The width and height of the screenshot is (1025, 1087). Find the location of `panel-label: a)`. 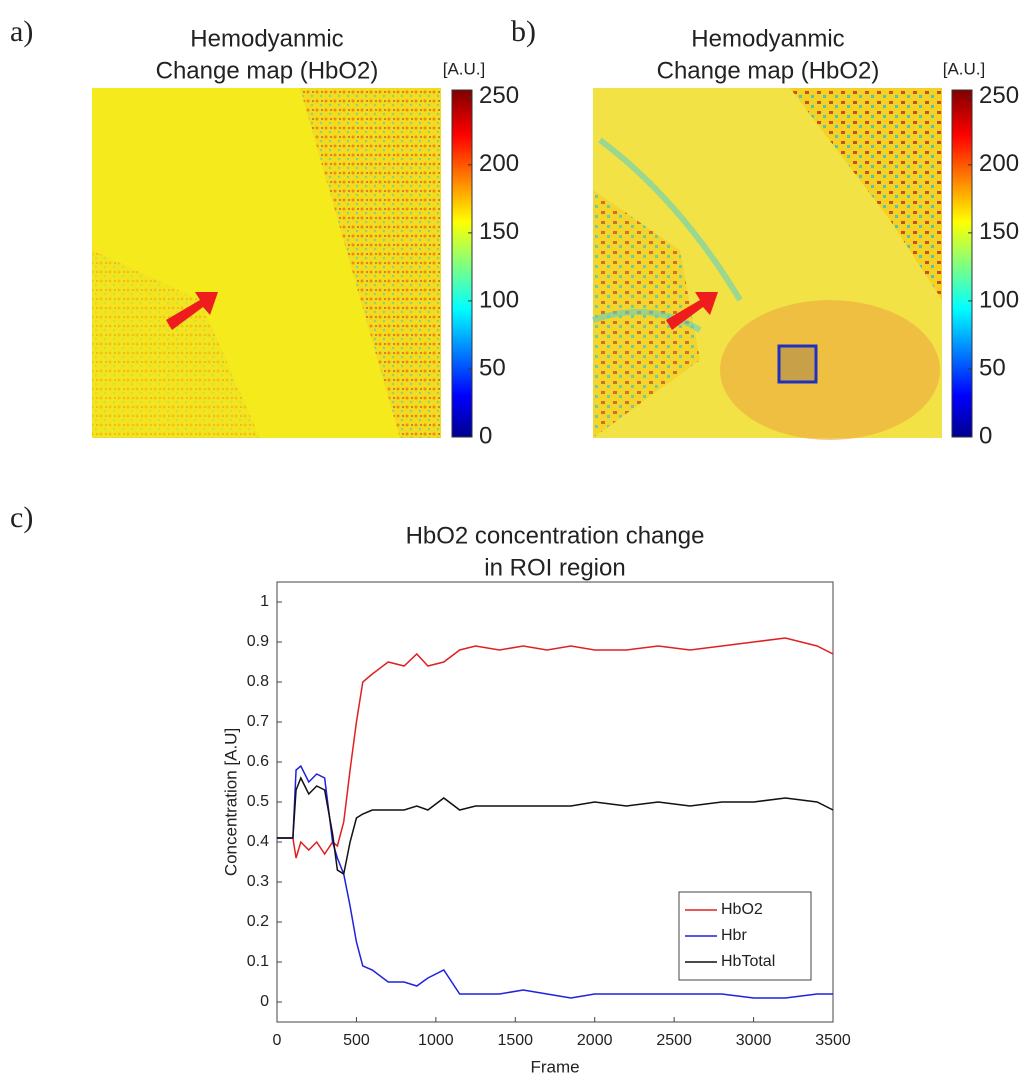

panel-label: a) is located at coordinates (21, 31).